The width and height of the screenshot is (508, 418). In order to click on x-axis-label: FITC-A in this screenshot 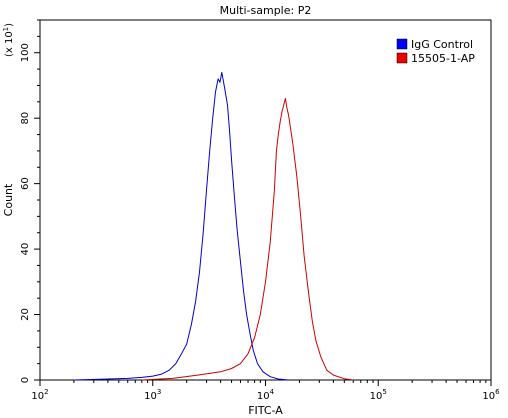, I will do `click(265, 410)`.